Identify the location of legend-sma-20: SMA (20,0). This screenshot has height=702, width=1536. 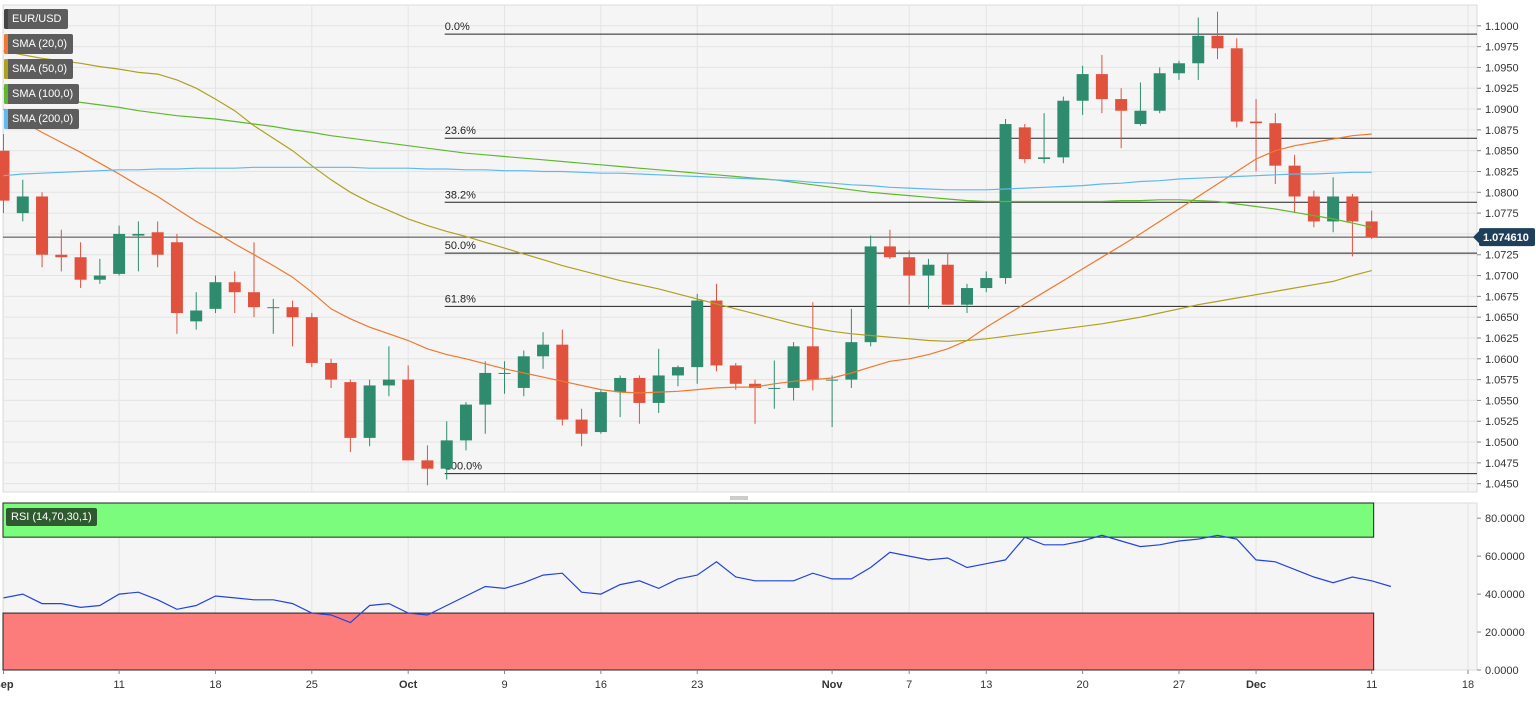
(39, 44).